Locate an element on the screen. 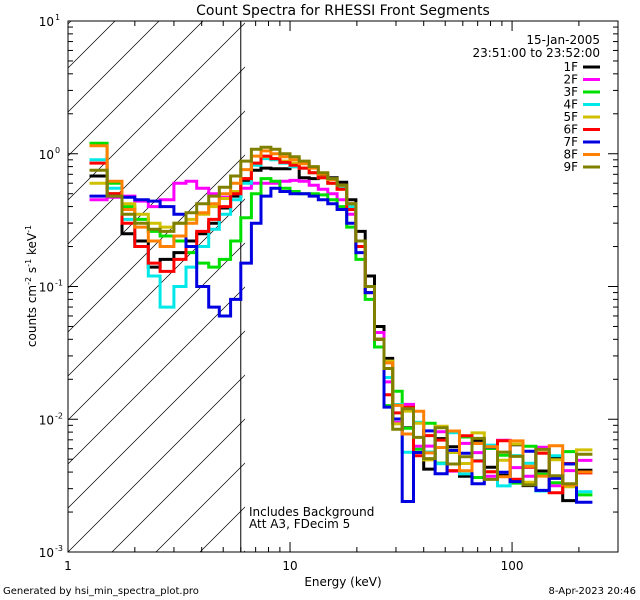  time-range-label: 23:51:00 to 23:52:00 is located at coordinates (536, 53).